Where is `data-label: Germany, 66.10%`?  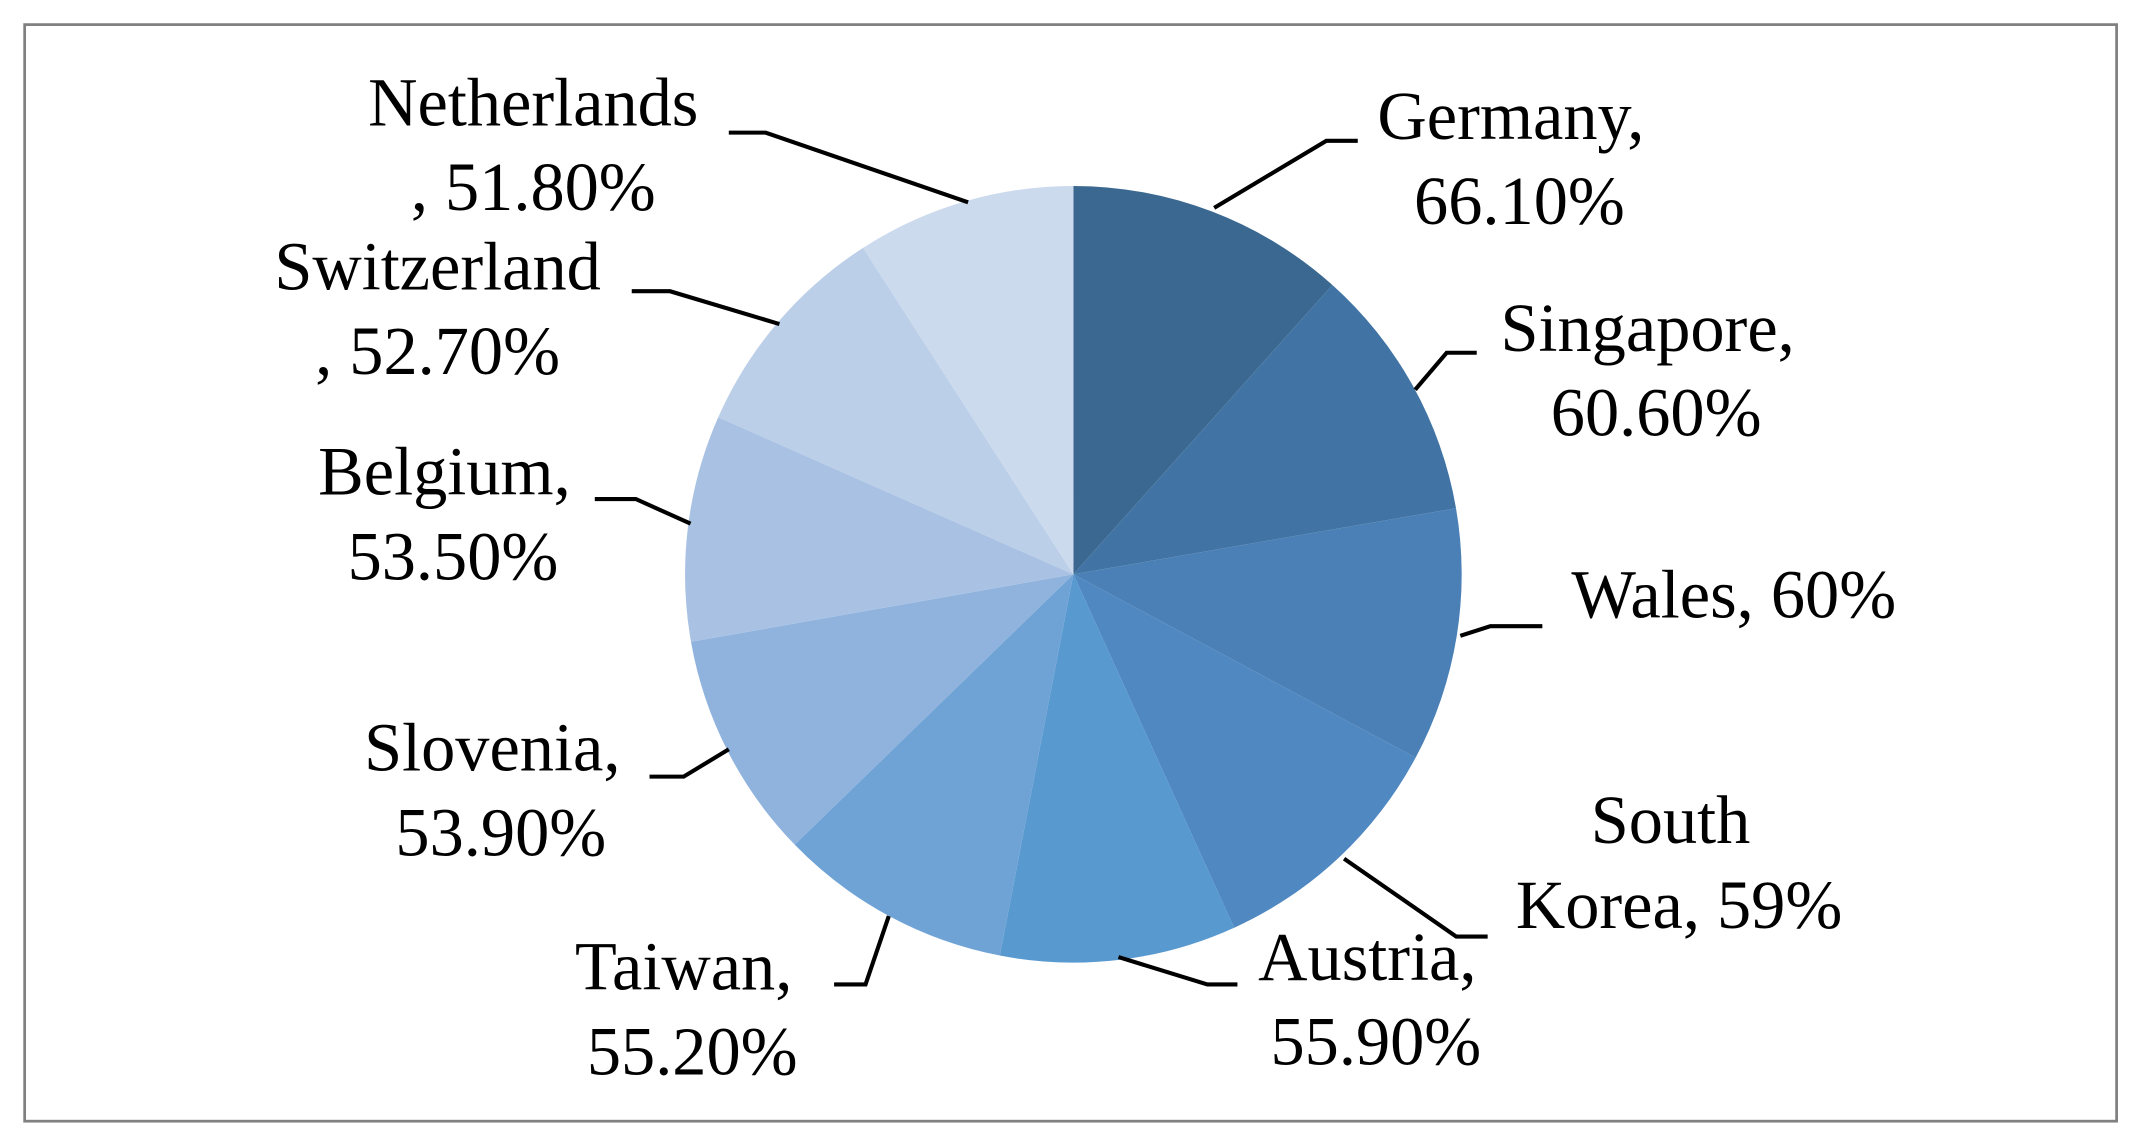
data-label: Germany, 66.10% is located at coordinates (1510, 158).